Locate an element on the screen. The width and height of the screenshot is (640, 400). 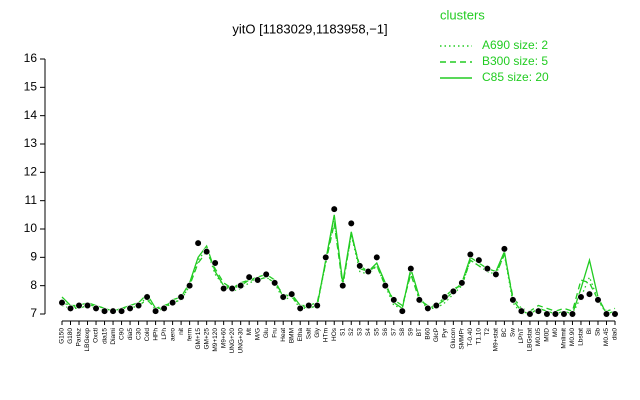
x-tick-label: UNG+20 is located at coordinates (232, 341).